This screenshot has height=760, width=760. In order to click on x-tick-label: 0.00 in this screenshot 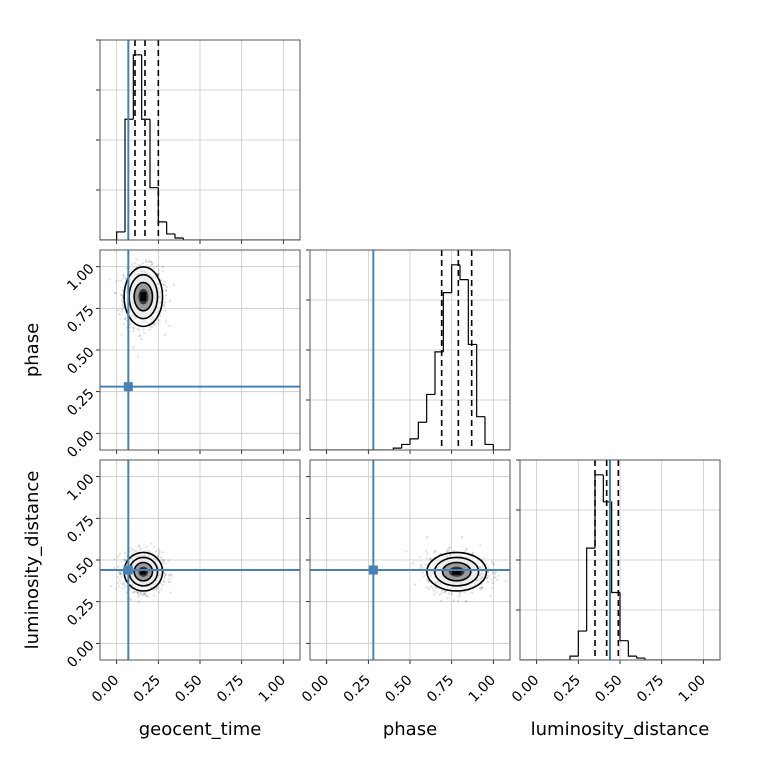, I will do `click(525, 688)`.